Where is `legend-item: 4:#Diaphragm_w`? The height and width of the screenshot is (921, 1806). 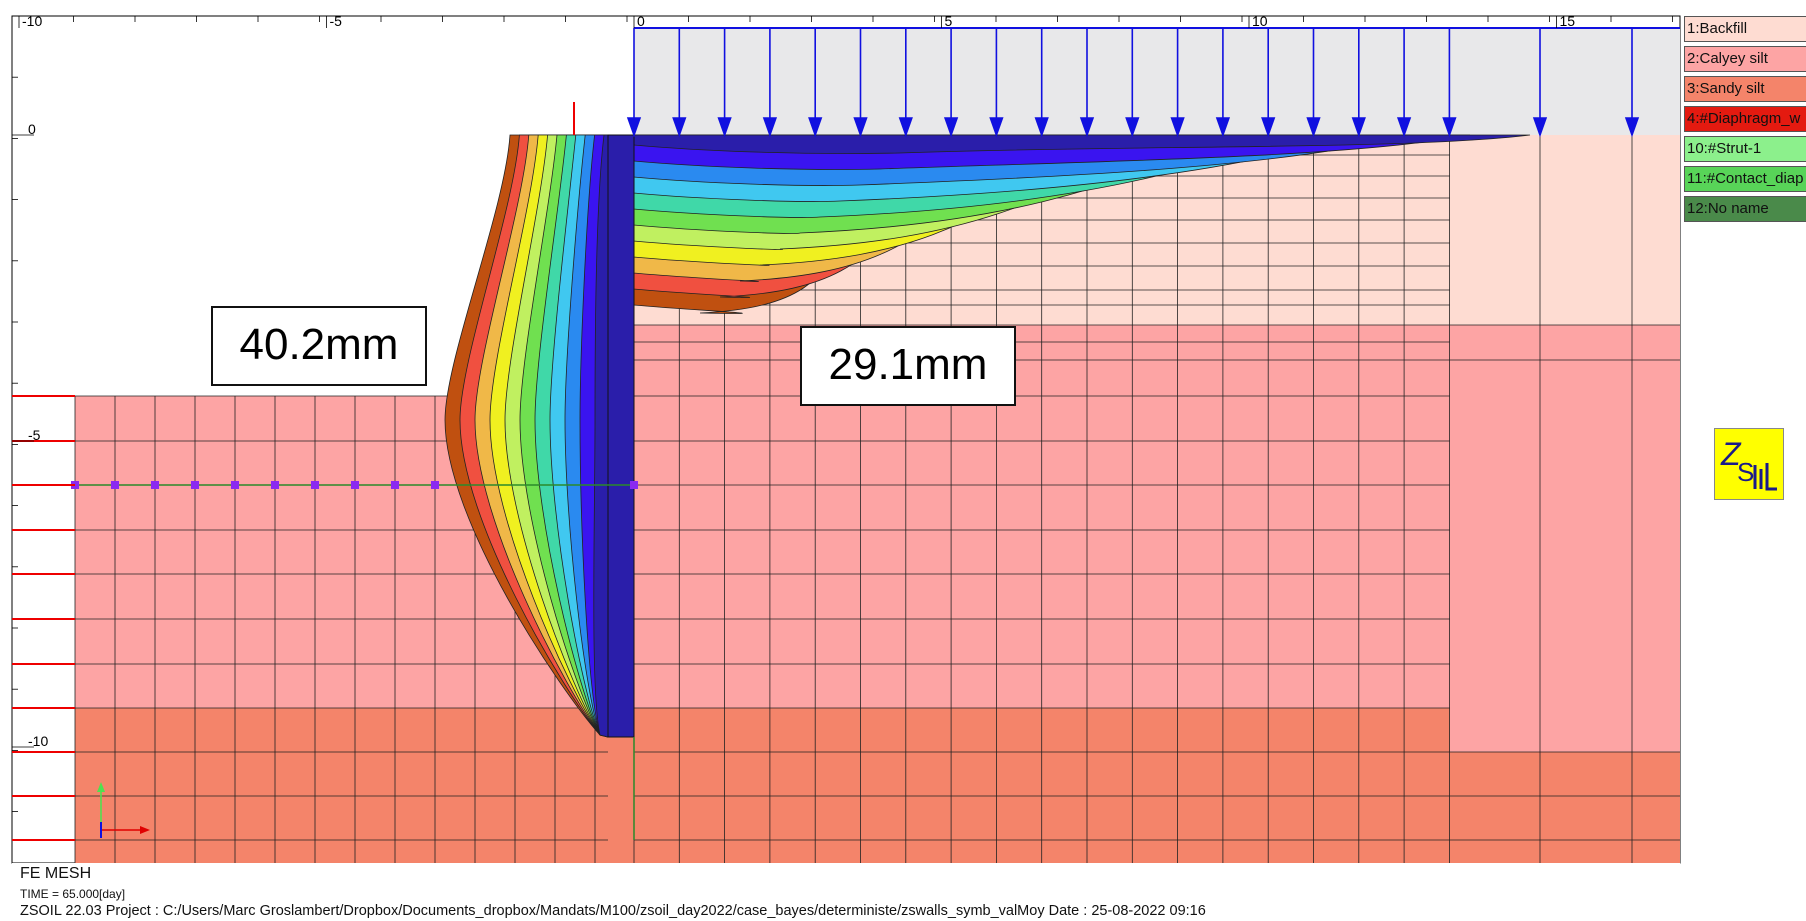 legend-item: 4:#Diaphragm_w is located at coordinates (1745, 119).